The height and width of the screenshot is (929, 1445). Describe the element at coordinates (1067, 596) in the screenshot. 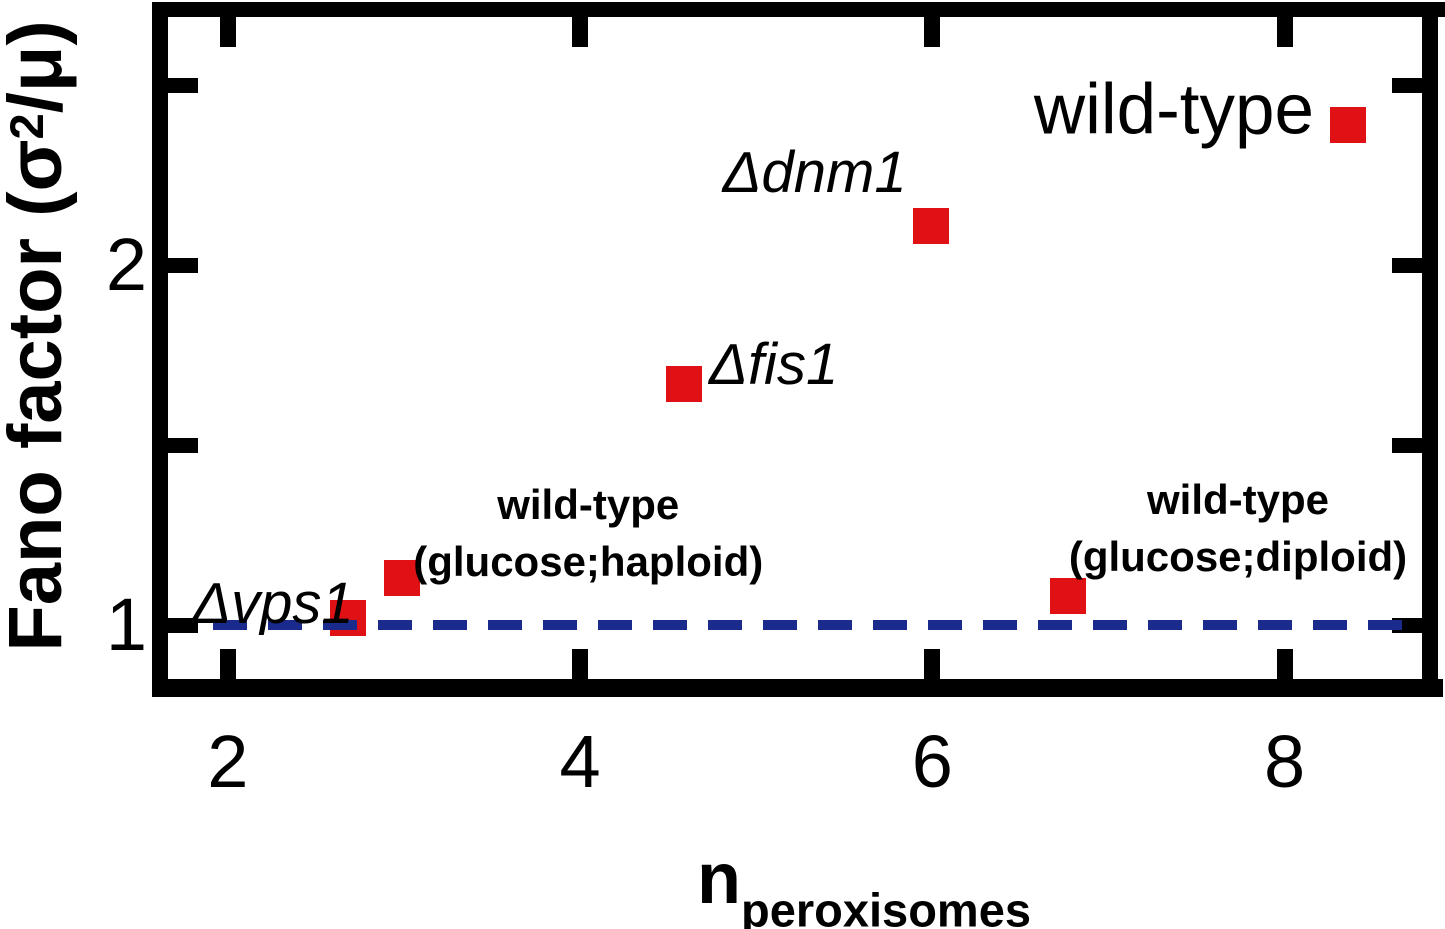

I see `data-point-wt-glucose-diploid` at that location.